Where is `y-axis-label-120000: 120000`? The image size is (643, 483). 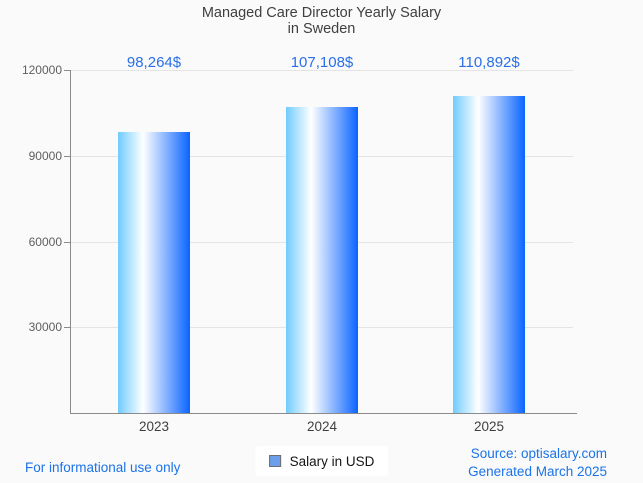 y-axis-label-120000: 120000 is located at coordinates (41, 70).